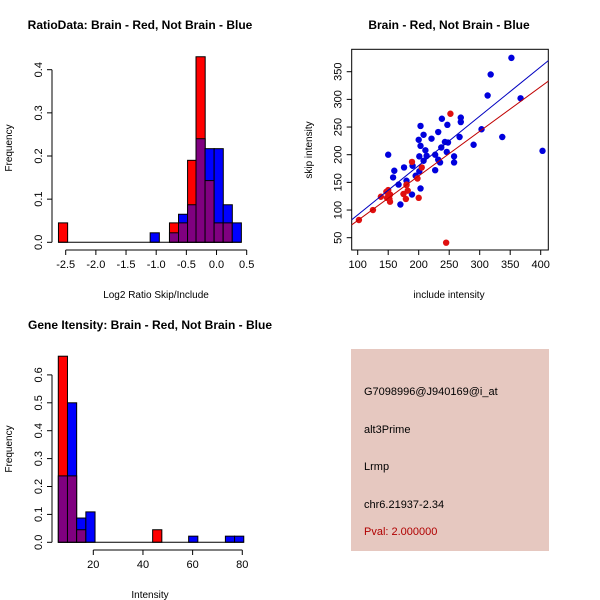 The image size is (600, 600). What do you see at coordinates (140, 25) in the screenshot?
I see `ratio-hist-title: RatioData: Brain - Red, Not Brain - Blue` at bounding box center [140, 25].